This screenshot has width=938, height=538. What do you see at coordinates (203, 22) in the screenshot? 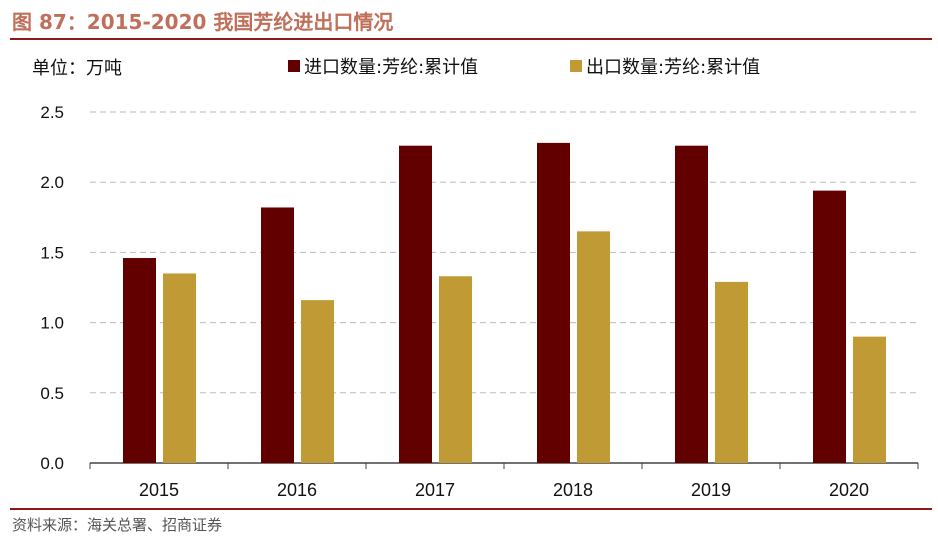
I see `figure-title: 图 87：2015-2020 我国芳纶进出口情况` at bounding box center [203, 22].